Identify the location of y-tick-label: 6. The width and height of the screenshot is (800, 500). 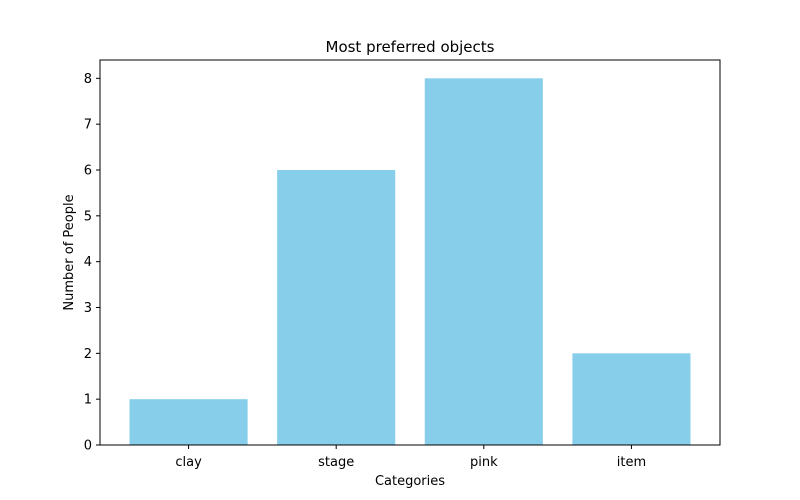
(88, 171).